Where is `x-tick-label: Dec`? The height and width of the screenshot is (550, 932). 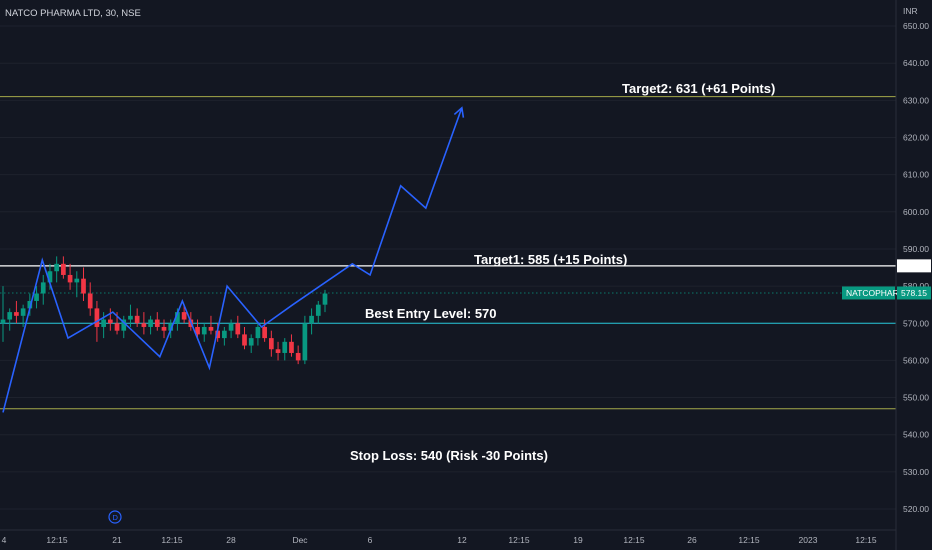 x-tick-label: Dec is located at coordinates (300, 540).